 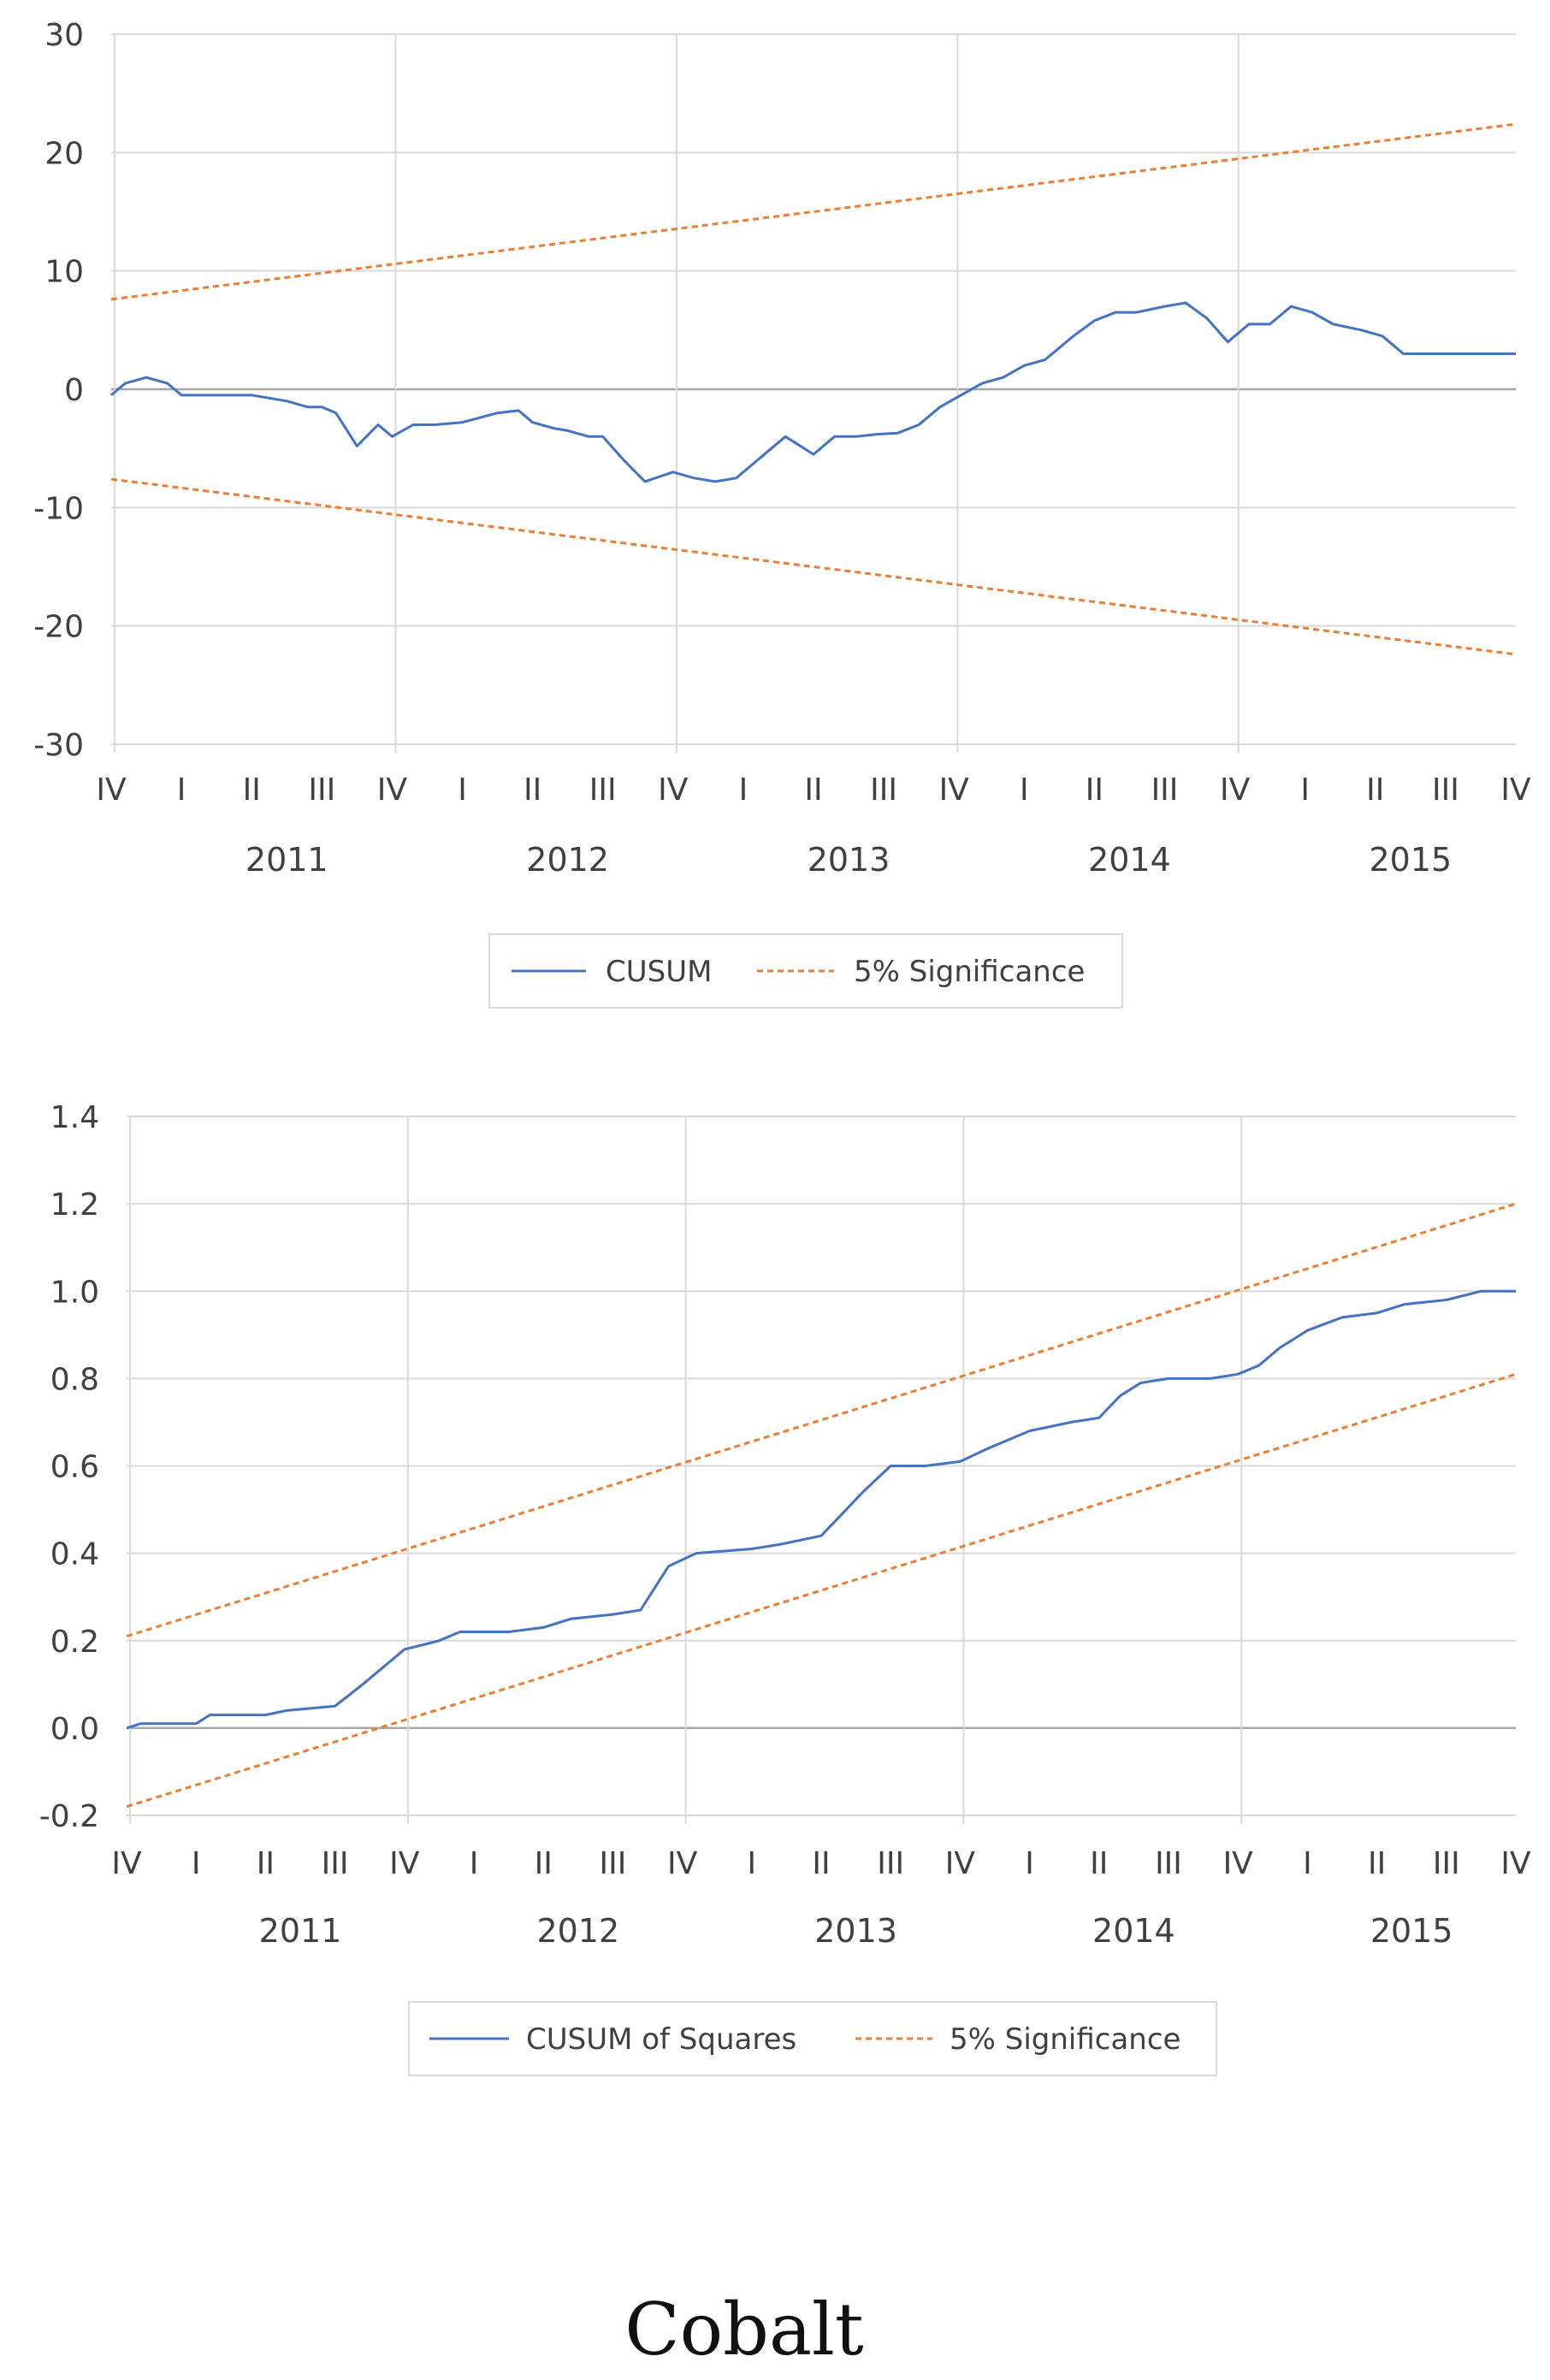 I want to click on cusum-legend: CUSUM 5% Significance, so click(x=805, y=971).